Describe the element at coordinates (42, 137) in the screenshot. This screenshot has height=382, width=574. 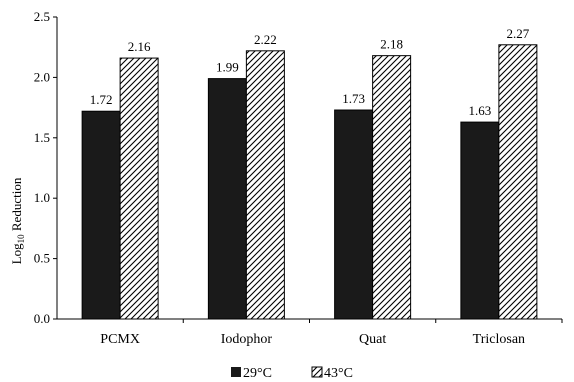
I see `y-tick-label: 1.5` at that location.